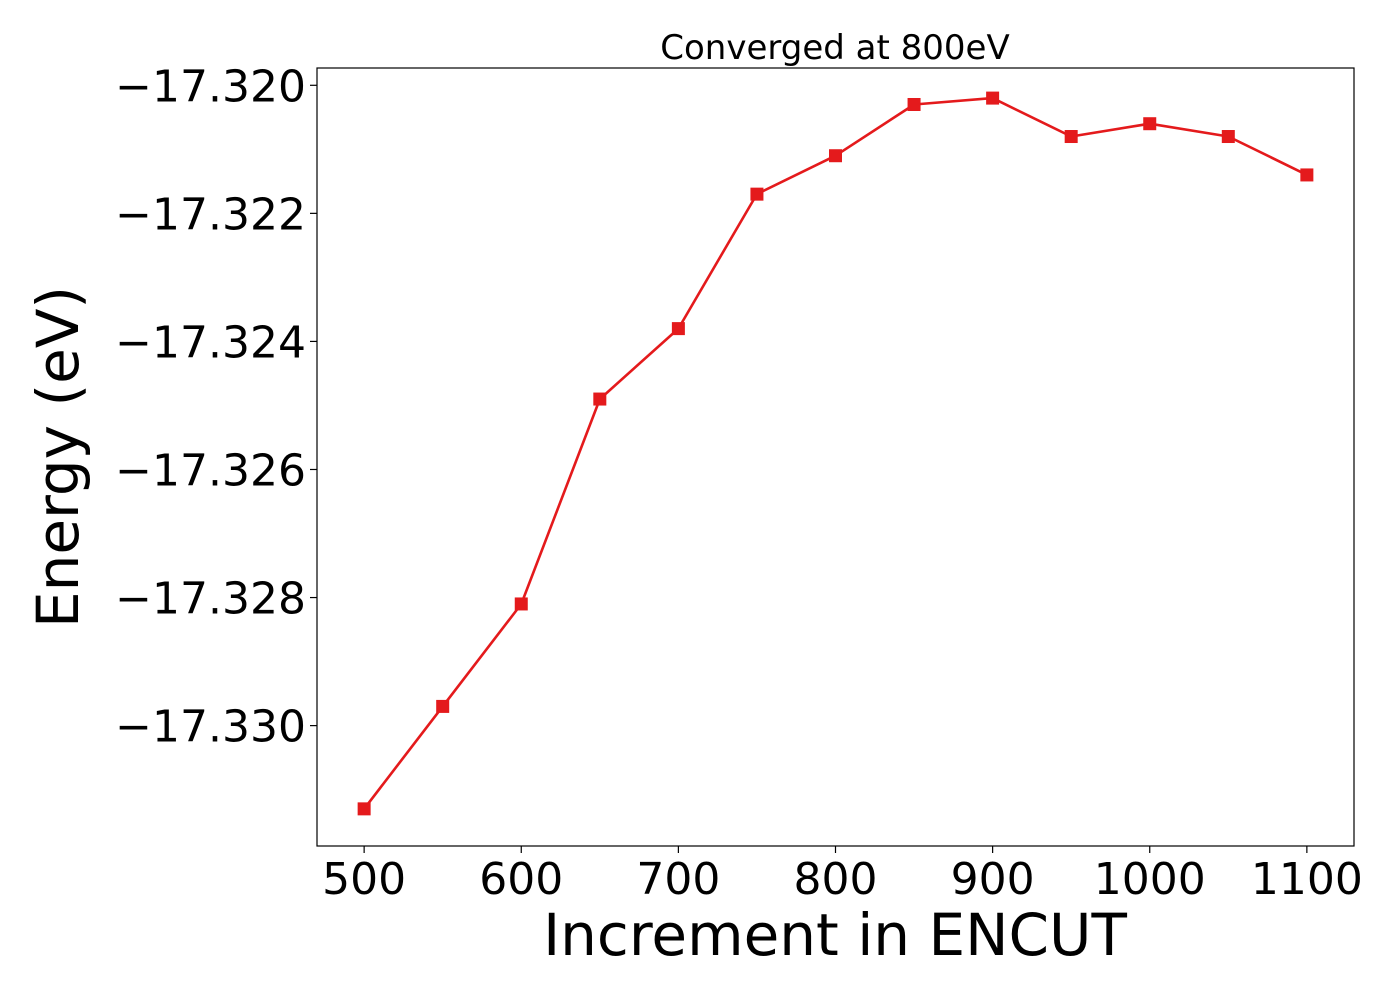 The image size is (1400, 1000). I want to click on x-tick-label: 600, so click(521, 879).